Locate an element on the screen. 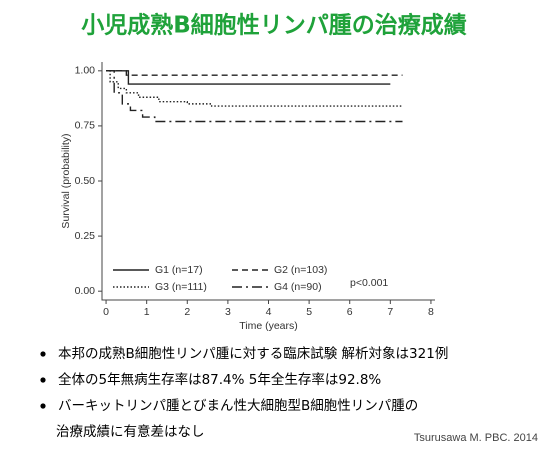  x-tick-label: 7 is located at coordinates (390, 312).